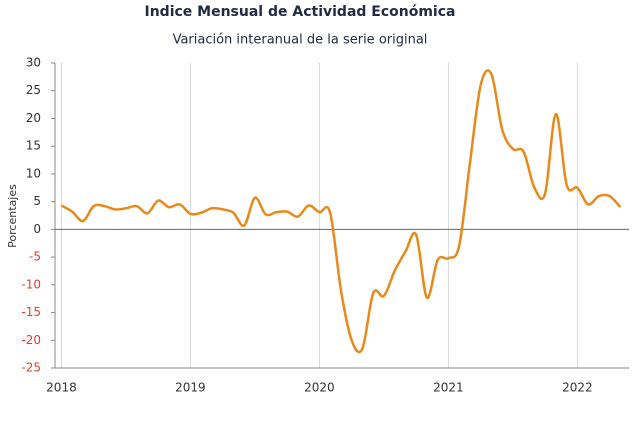 The height and width of the screenshot is (424, 640). Describe the element at coordinates (37, 229) in the screenshot. I see `y-tick-label: 0` at that location.